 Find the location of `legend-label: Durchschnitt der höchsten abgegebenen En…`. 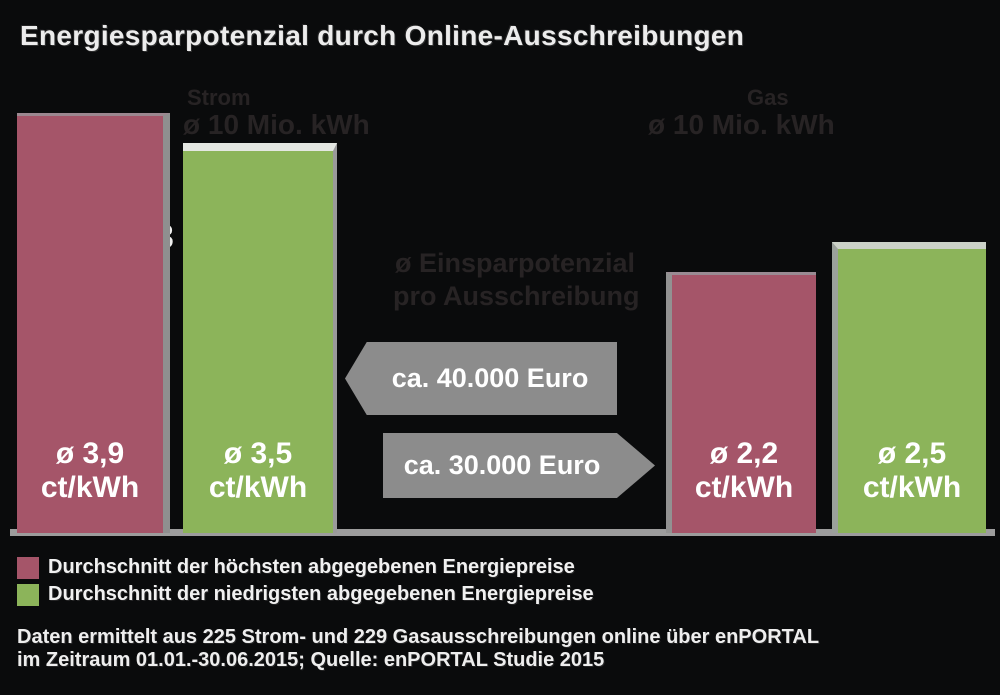

legend-label: Durchschnitt der höchsten abgegebenen En… is located at coordinates (311, 567).